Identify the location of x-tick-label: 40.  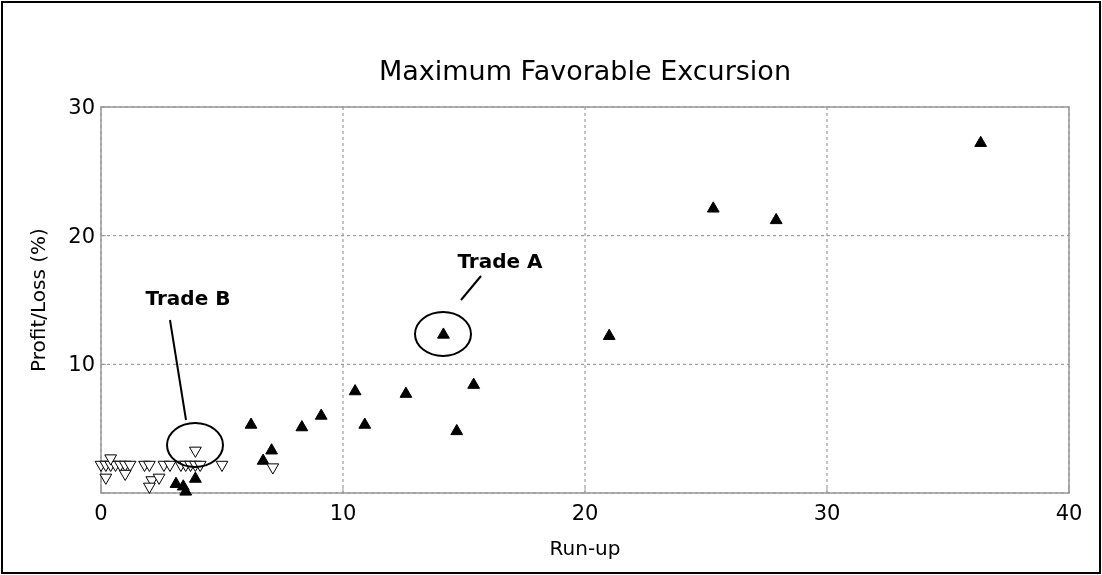
(1069, 513).